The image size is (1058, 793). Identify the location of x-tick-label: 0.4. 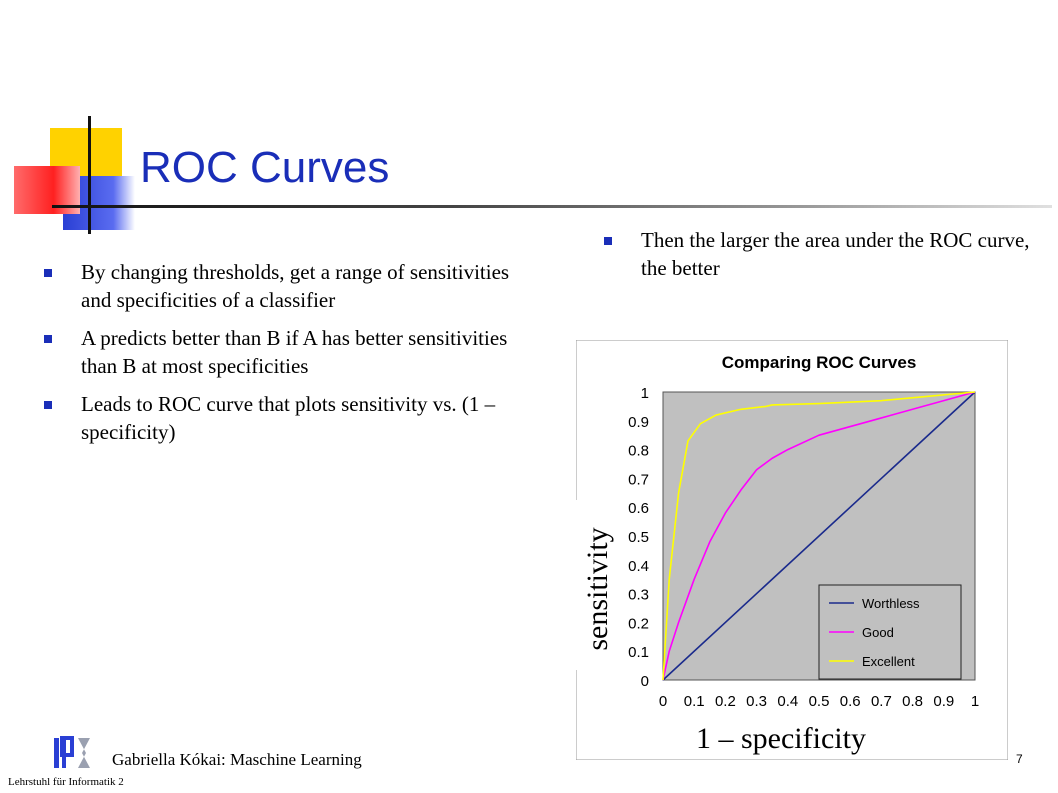
(787, 701).